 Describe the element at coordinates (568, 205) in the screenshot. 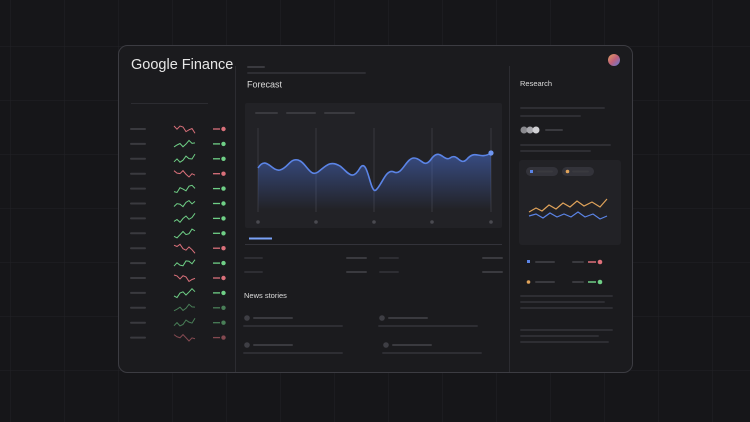

I see `compare-line-orange` at that location.